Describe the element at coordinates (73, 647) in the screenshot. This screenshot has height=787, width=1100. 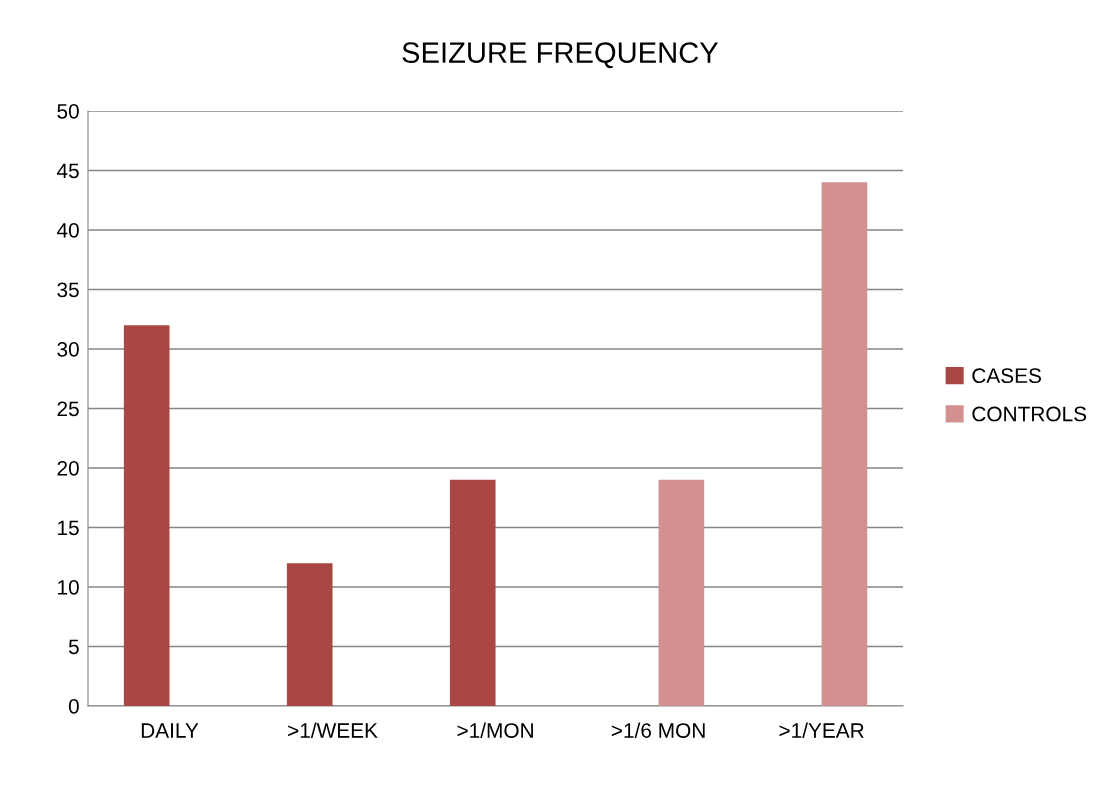
I see `y-tick-label: 5` at that location.